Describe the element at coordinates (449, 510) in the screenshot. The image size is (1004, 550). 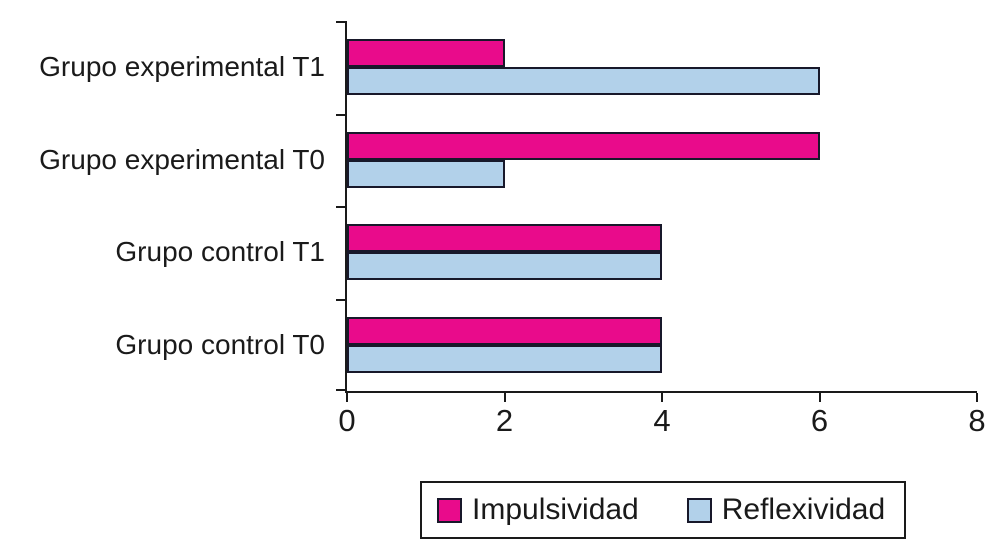
I see `legend-swatch-impulsividad` at that location.